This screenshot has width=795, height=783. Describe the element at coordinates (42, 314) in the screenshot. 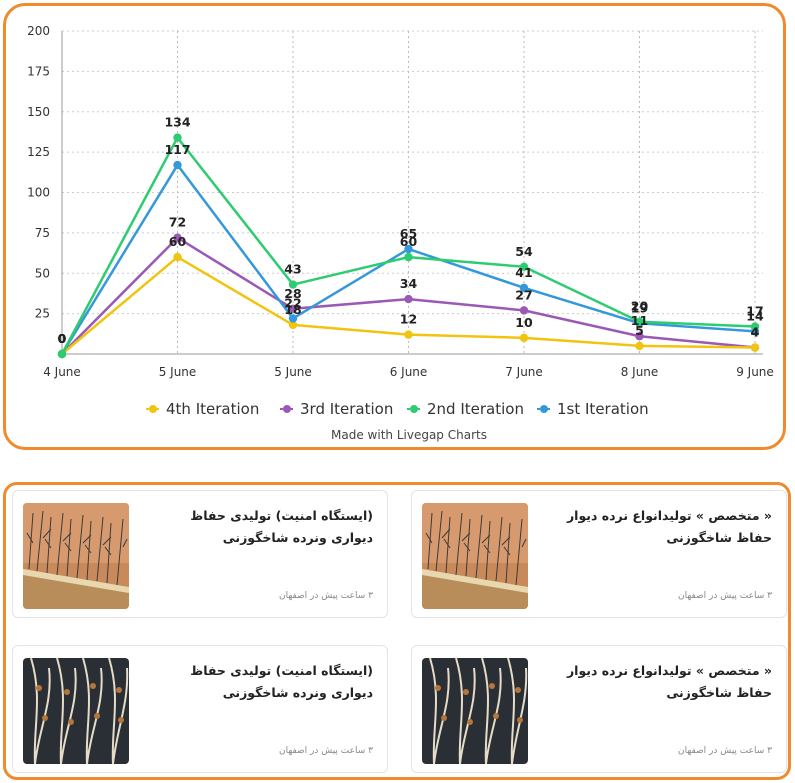

I see `y-tick-label: 25` at that location.